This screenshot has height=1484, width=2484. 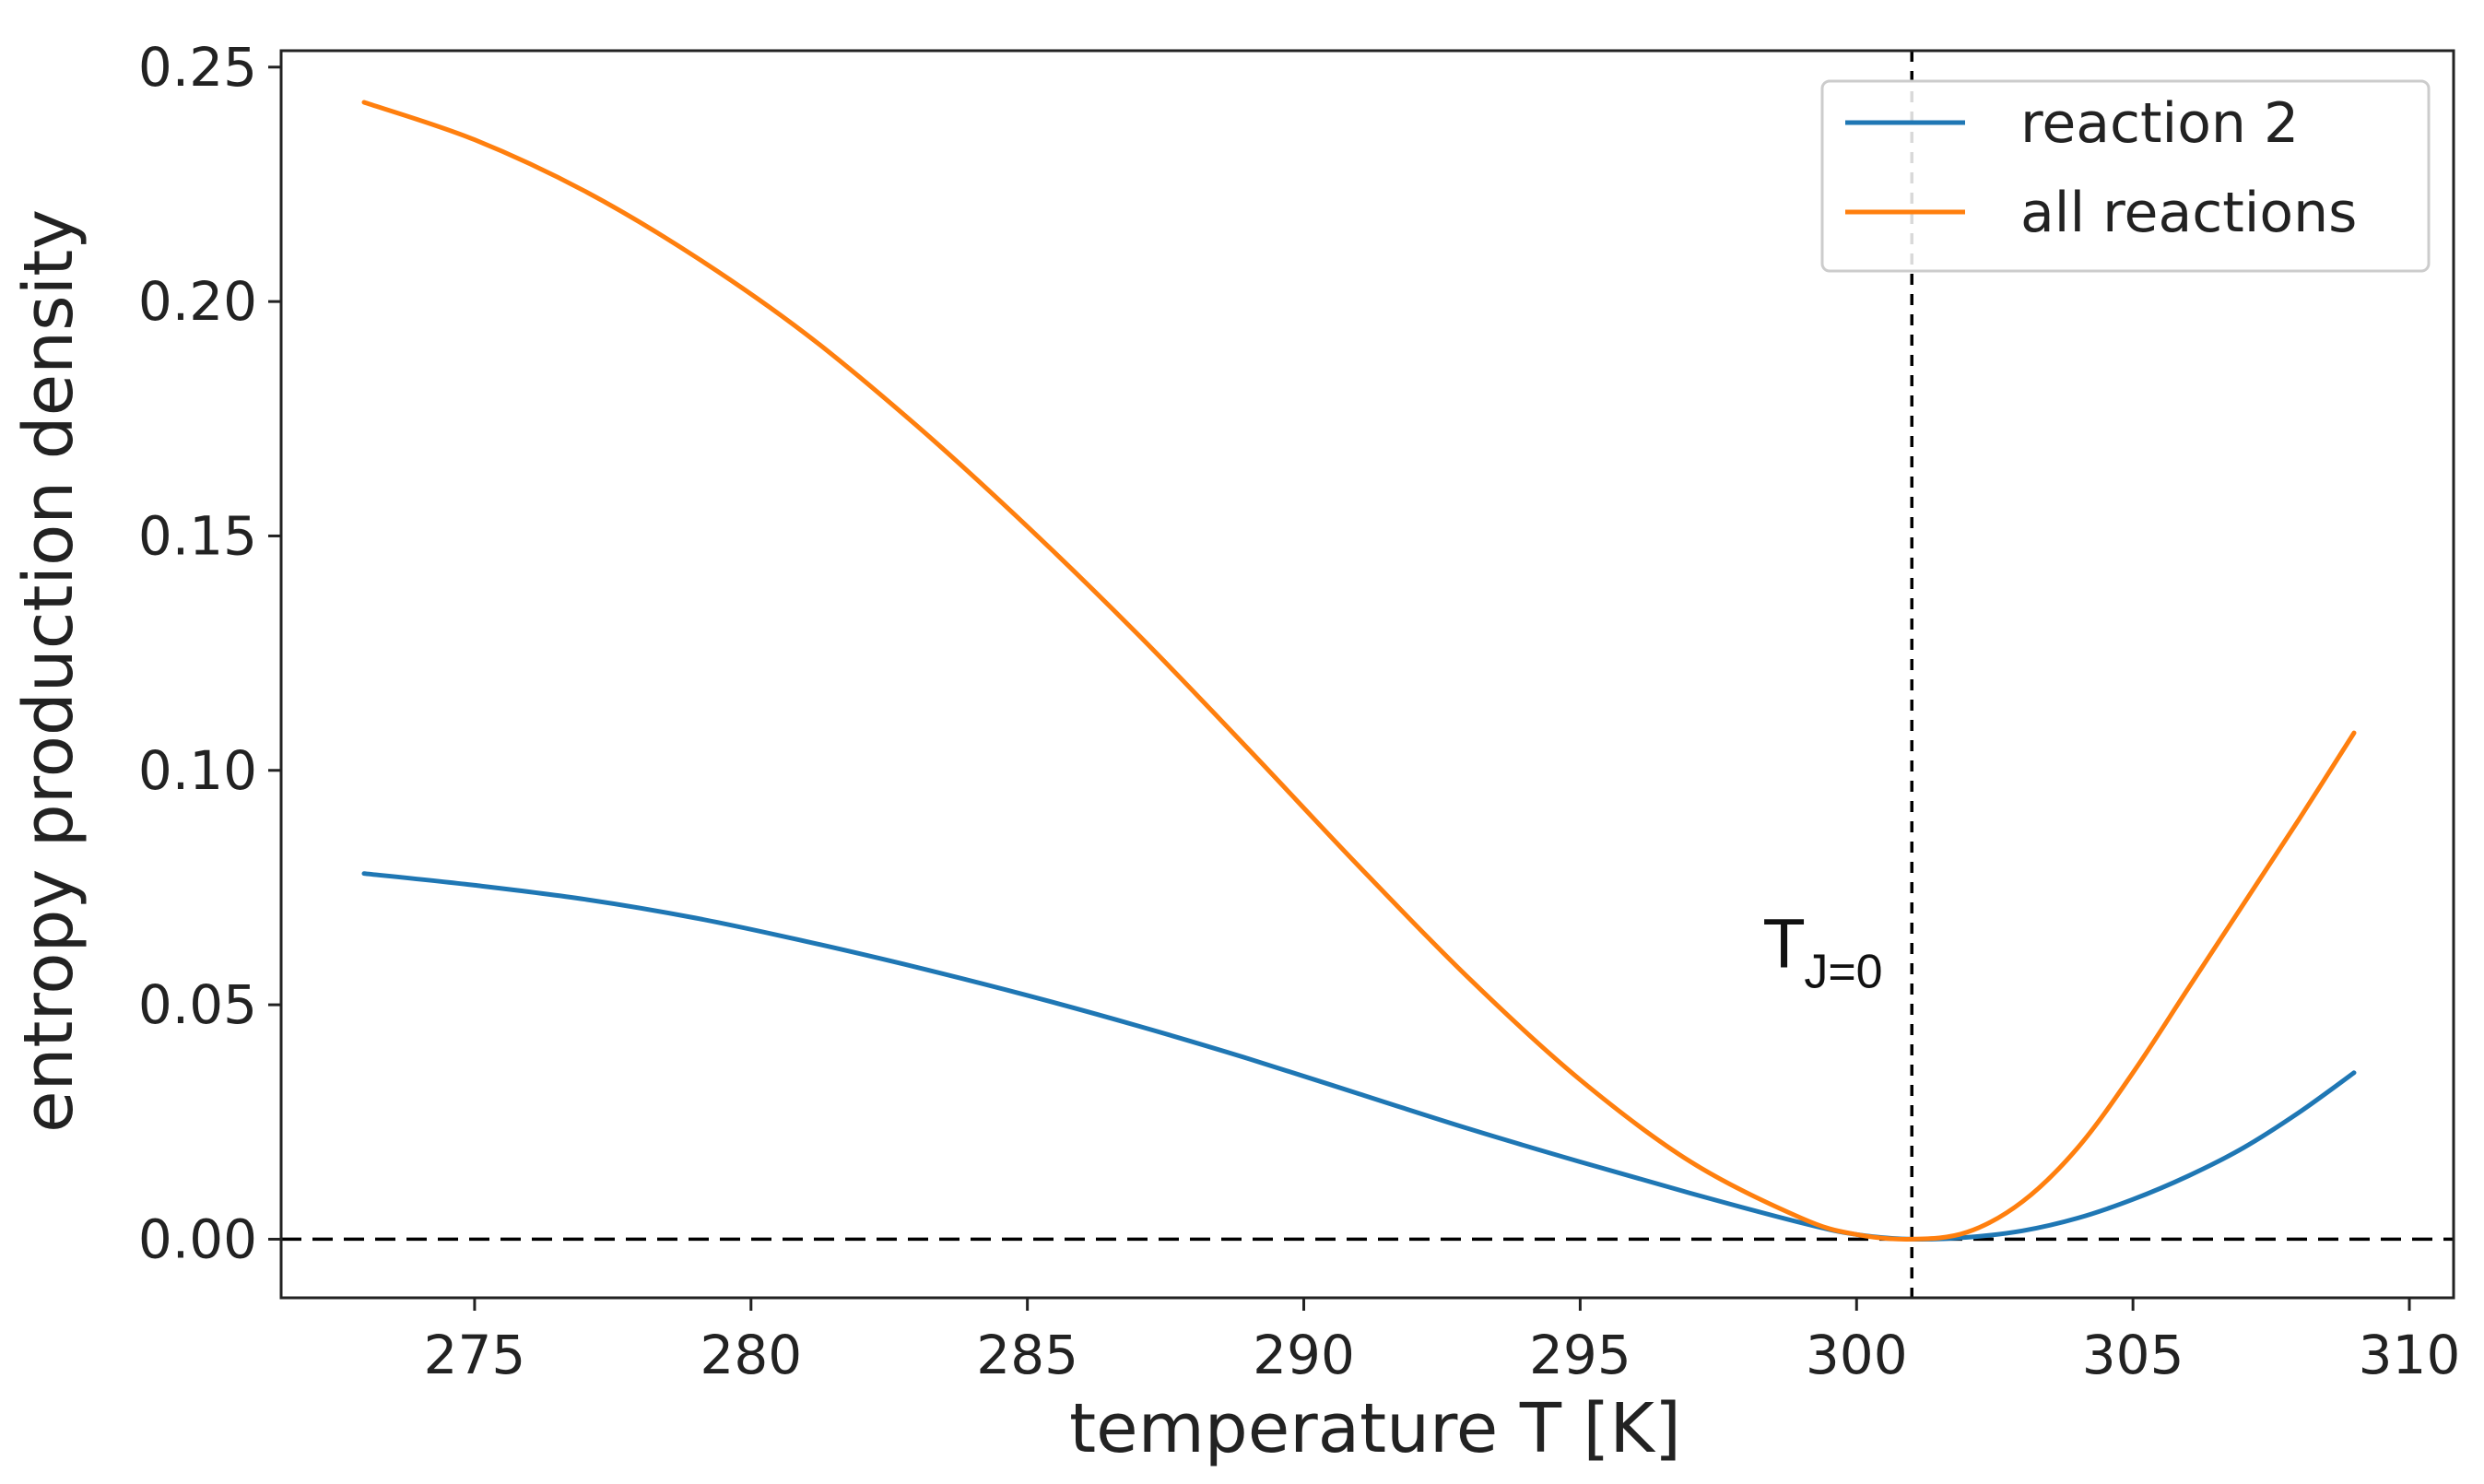 What do you see at coordinates (197, 771) in the screenshot?
I see `y-tick-label: 0.10` at bounding box center [197, 771].